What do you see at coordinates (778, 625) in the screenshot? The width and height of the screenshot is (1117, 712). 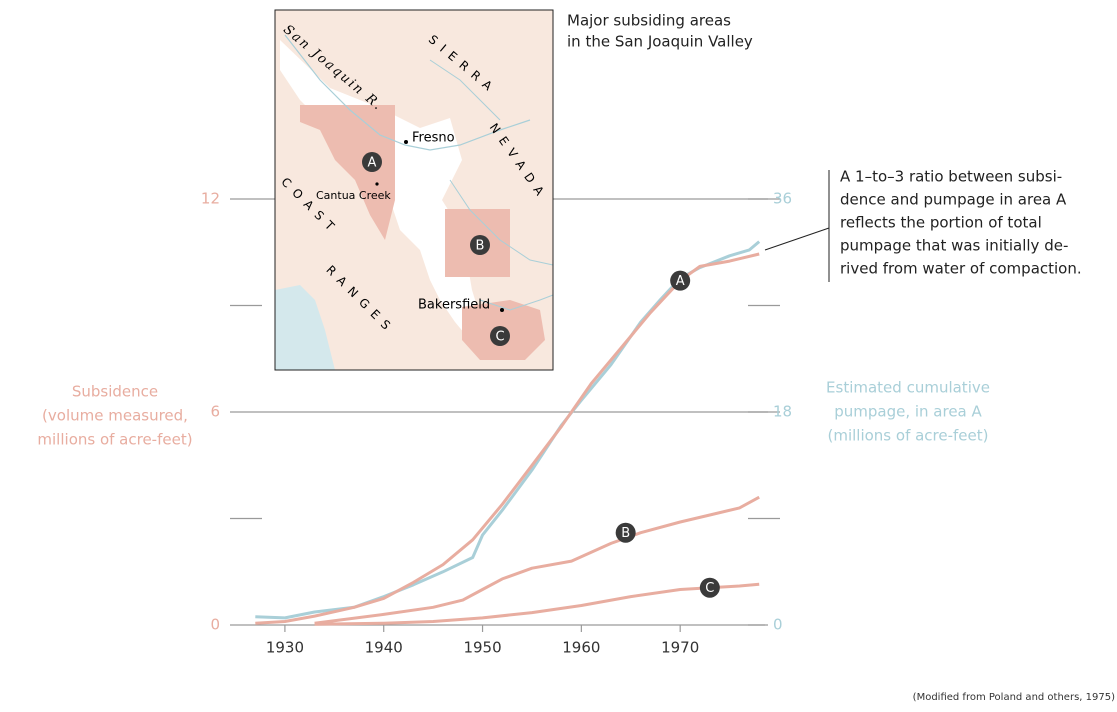 I see `y2-tick-label: 0` at bounding box center [778, 625].